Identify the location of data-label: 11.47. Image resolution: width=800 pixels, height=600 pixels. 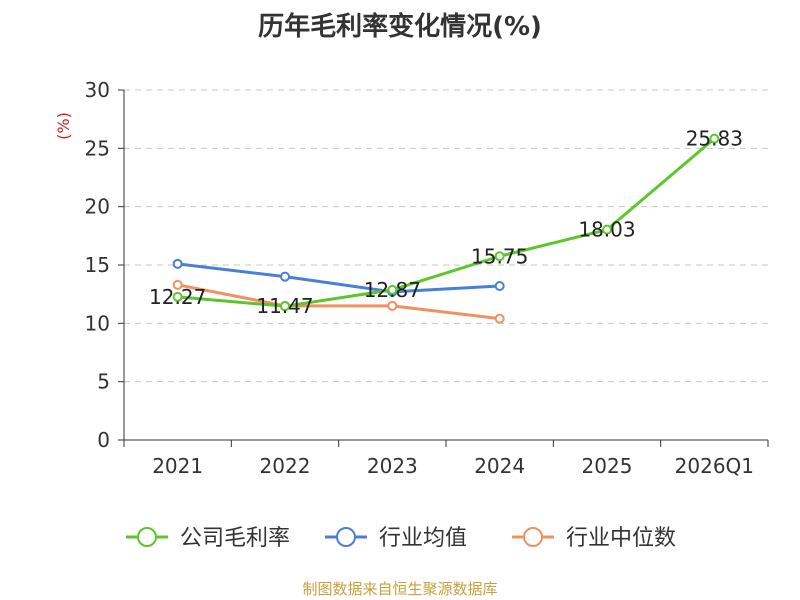
(284, 306).